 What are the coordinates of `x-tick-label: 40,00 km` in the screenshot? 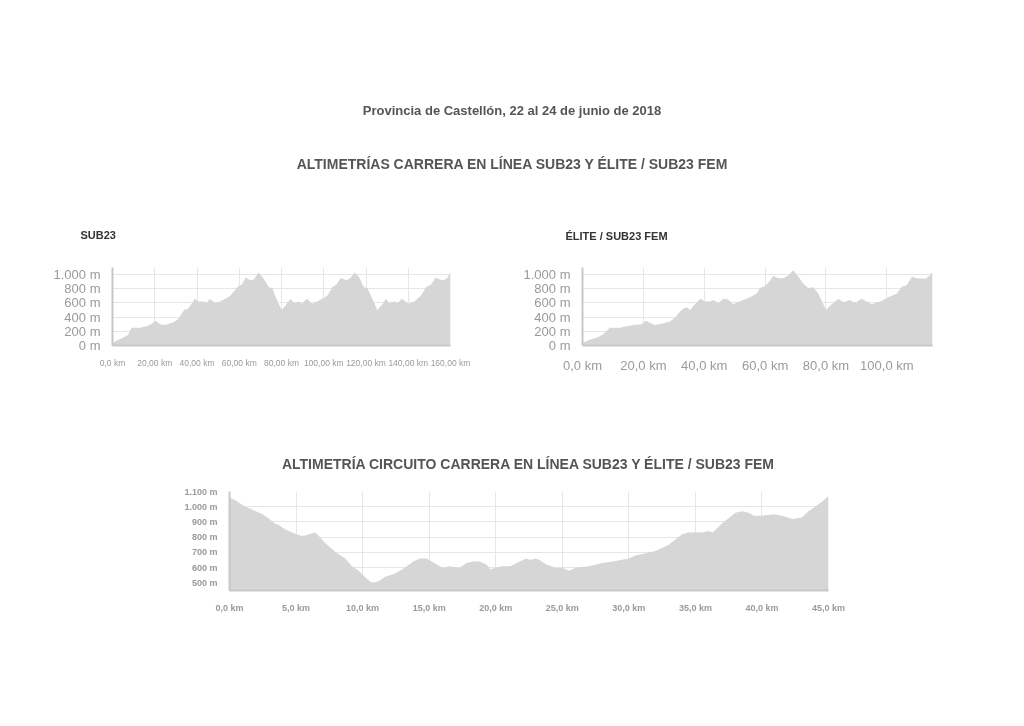 It's located at (197, 362).